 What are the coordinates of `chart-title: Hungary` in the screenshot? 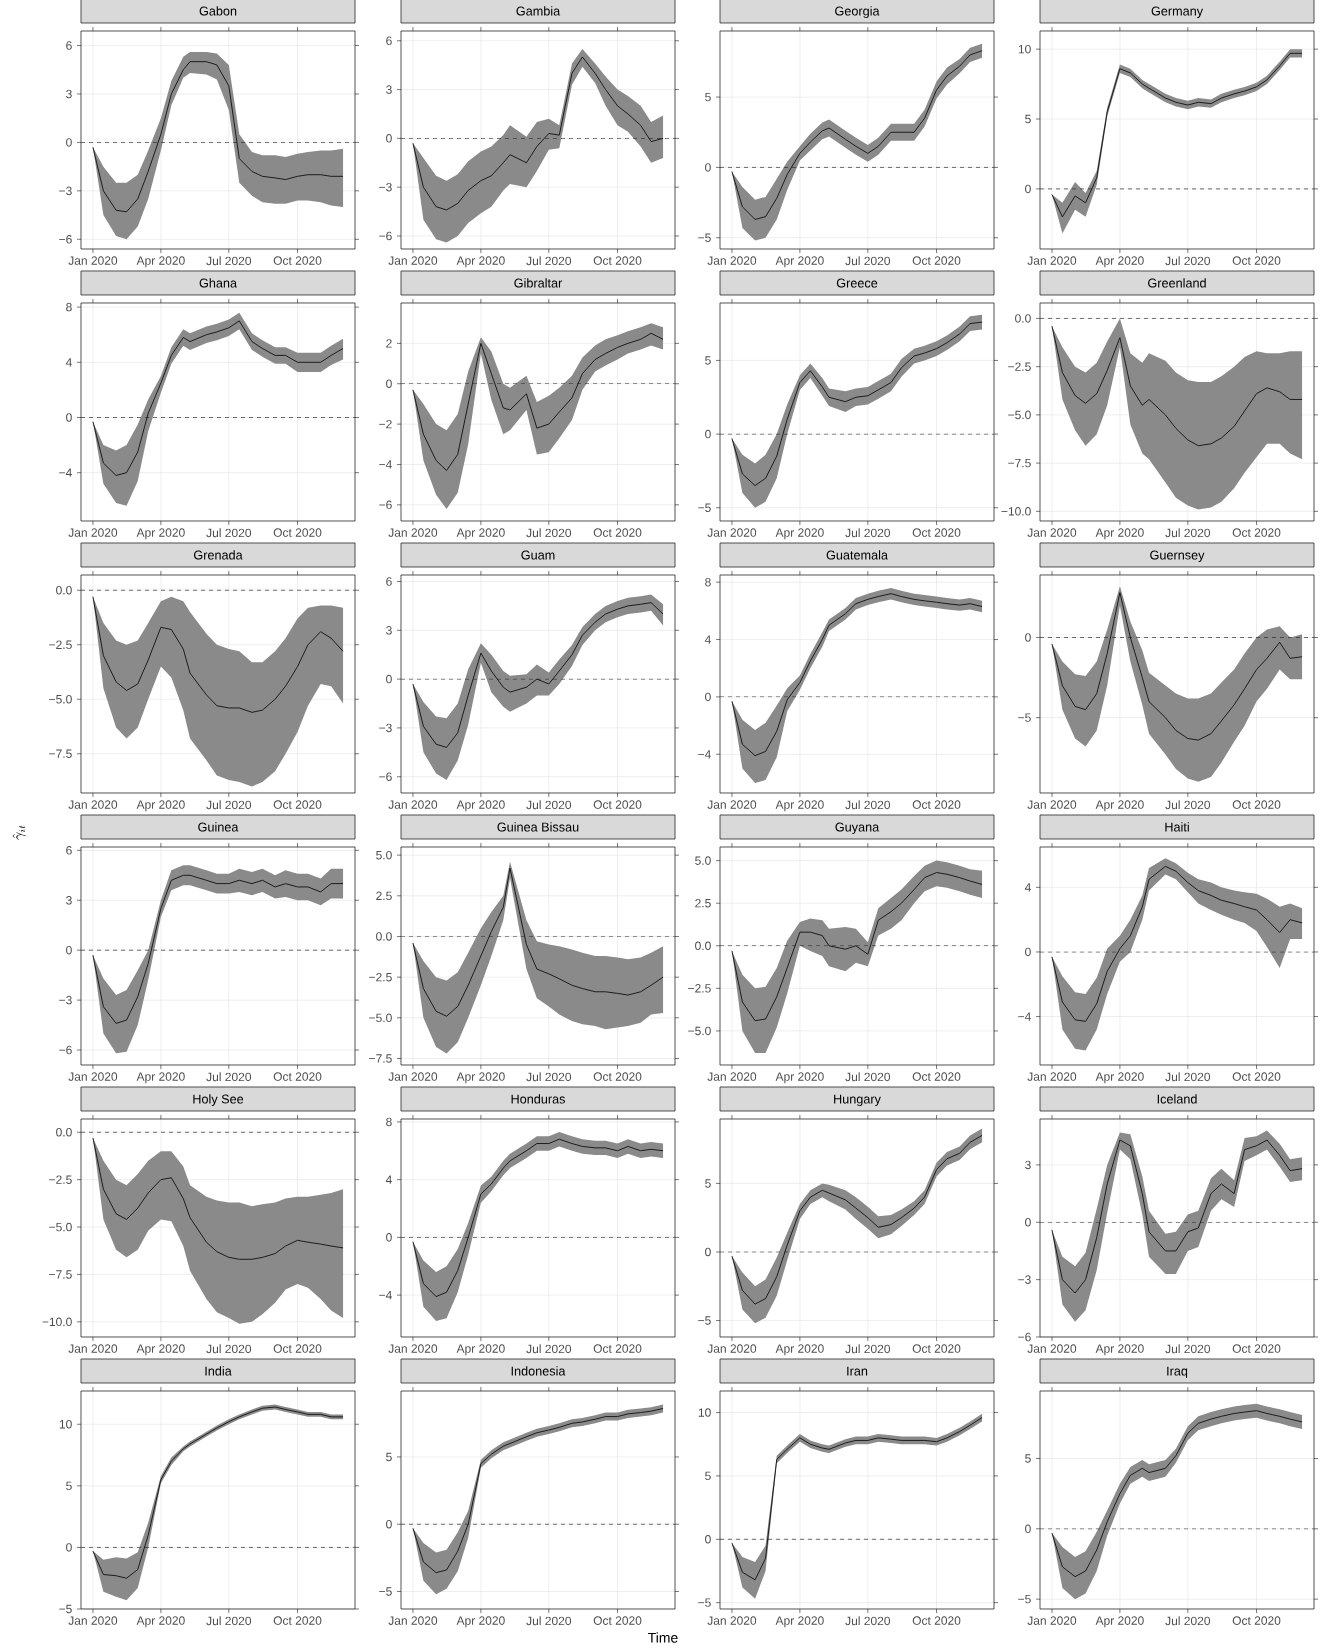 It's located at (857, 1100).